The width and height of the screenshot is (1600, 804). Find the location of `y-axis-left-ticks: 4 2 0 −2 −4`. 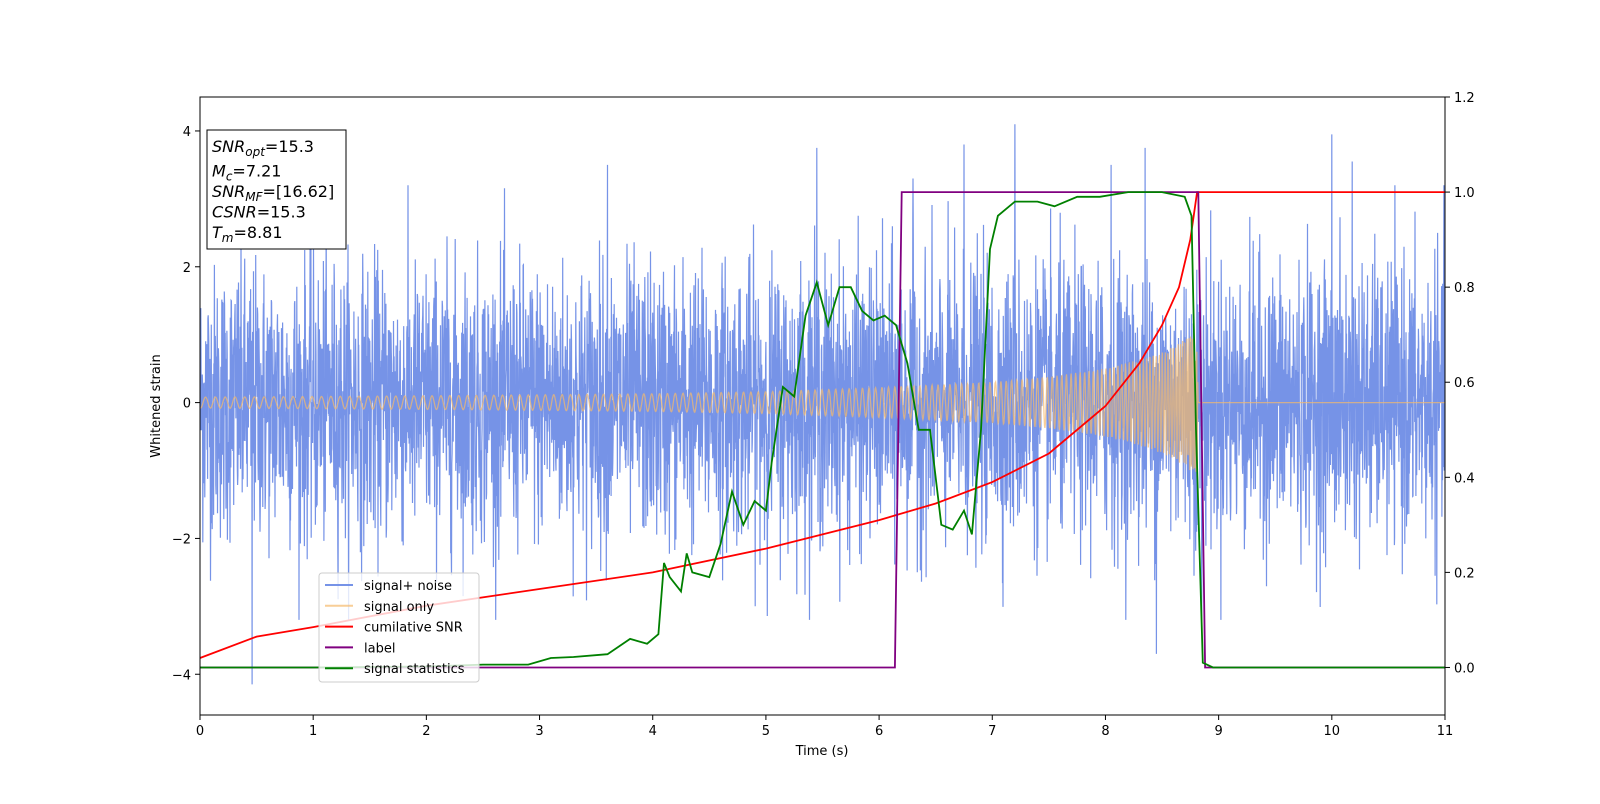

y-axis-left-ticks: 4 2 0 −2 −4 is located at coordinates (186, 404).